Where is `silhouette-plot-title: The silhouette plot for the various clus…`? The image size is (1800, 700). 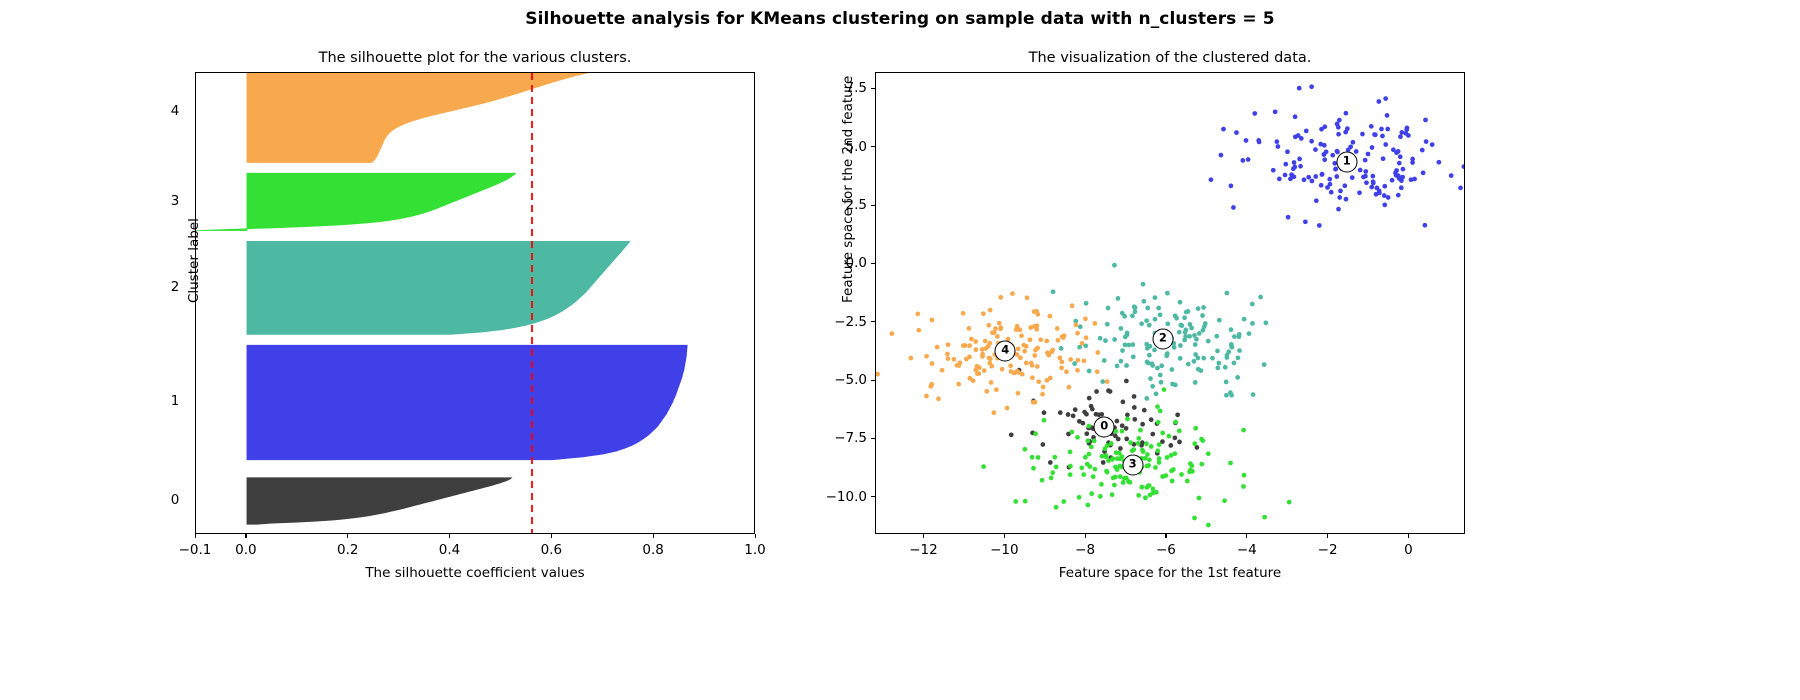 silhouette-plot-title: The silhouette plot for the various clus… is located at coordinates (475, 58).